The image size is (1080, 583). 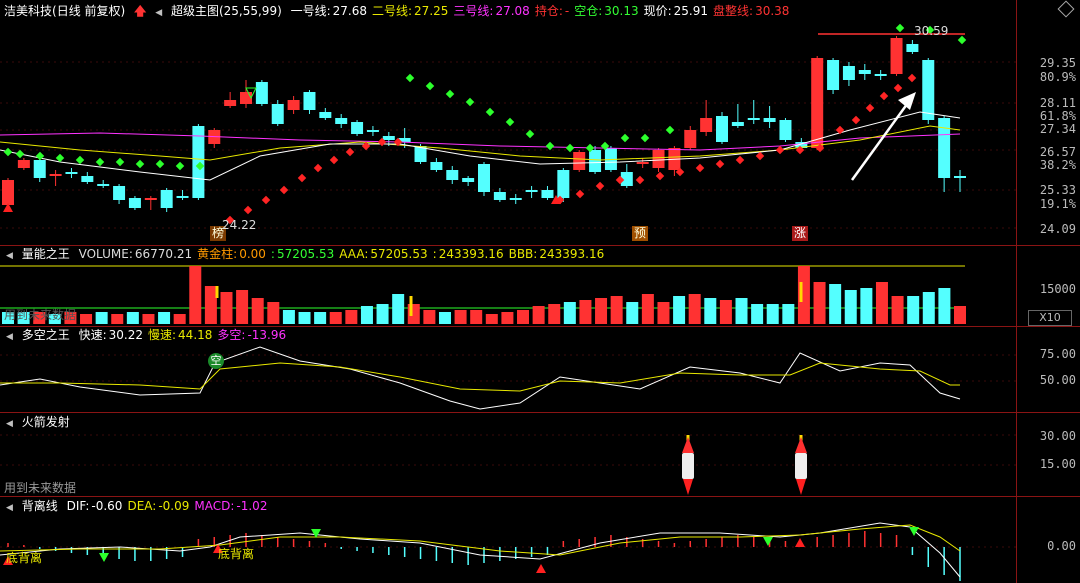 I want to click on macd-y-label-0: 0.00, so click(x=1061, y=546).